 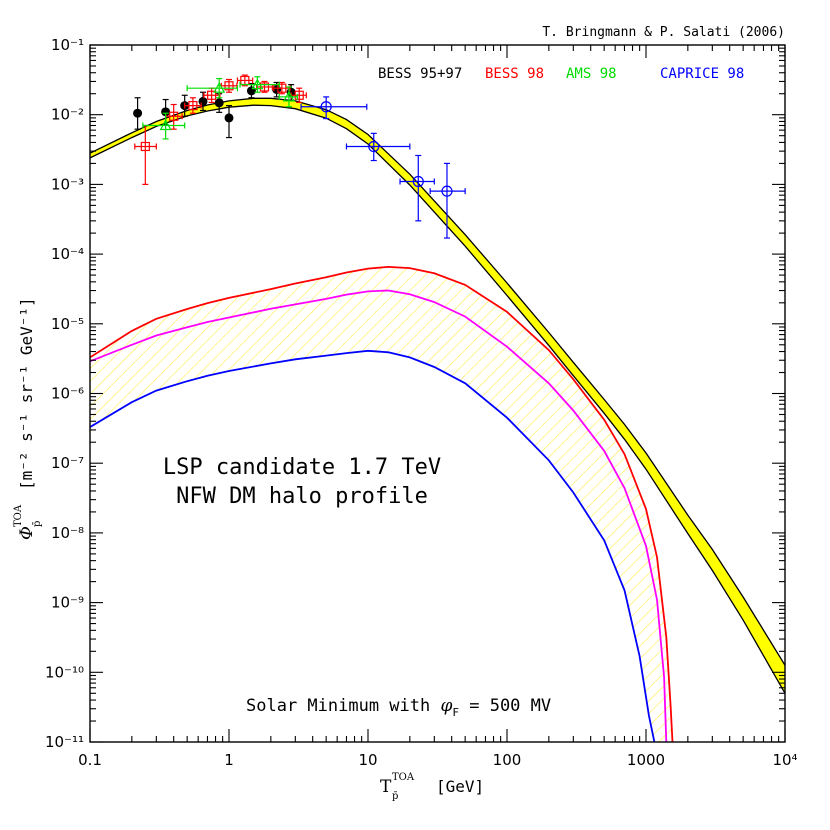 What do you see at coordinates (432, 787) in the screenshot?
I see `x-axis-label: T TOA p̄ [GeV]` at bounding box center [432, 787].